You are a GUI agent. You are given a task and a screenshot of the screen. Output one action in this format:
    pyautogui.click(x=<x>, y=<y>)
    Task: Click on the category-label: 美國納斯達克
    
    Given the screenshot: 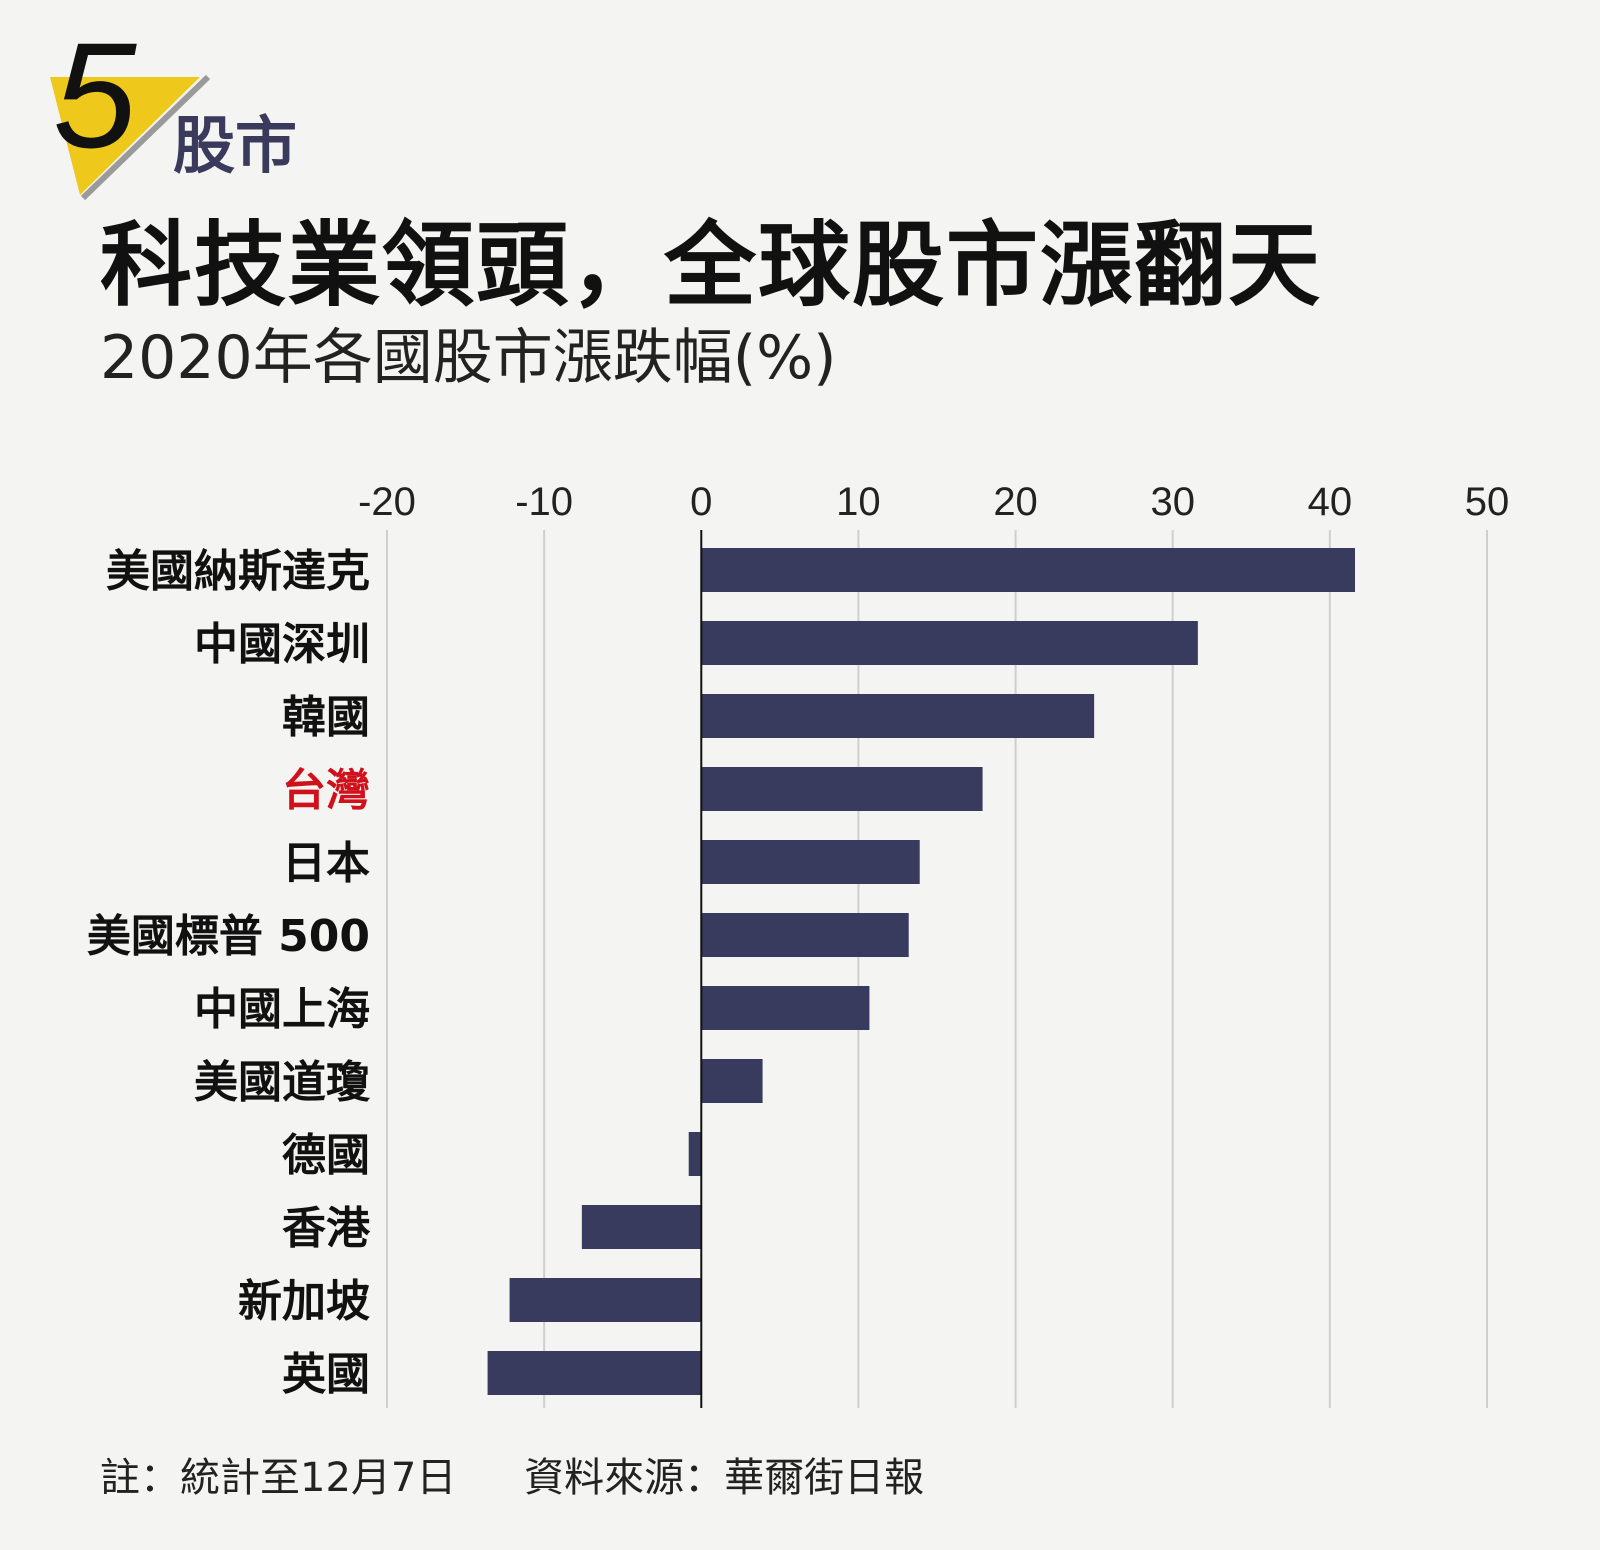 What is the action you would take?
    pyautogui.click(x=238, y=571)
    